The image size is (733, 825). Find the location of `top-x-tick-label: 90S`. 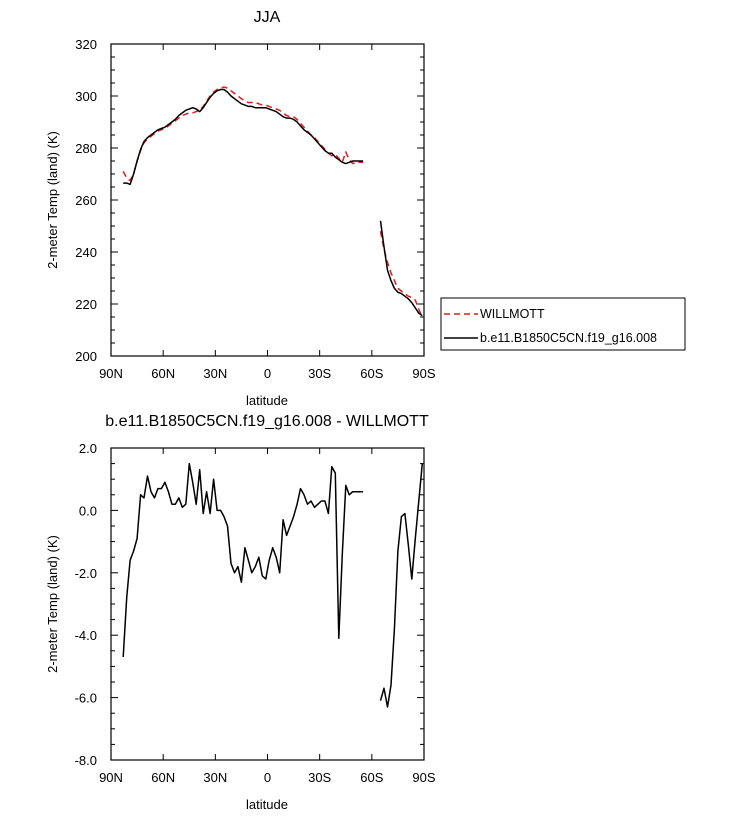

top-x-tick-label: 90S is located at coordinates (423, 373).